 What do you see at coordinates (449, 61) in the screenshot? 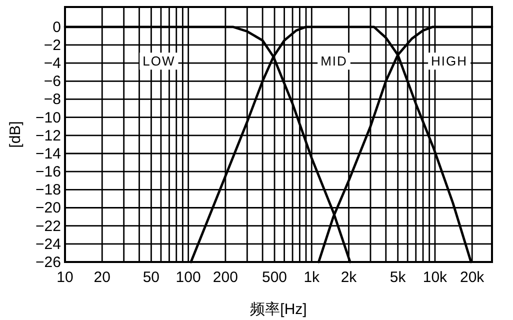
I see `series-label: HIGH` at bounding box center [449, 61].